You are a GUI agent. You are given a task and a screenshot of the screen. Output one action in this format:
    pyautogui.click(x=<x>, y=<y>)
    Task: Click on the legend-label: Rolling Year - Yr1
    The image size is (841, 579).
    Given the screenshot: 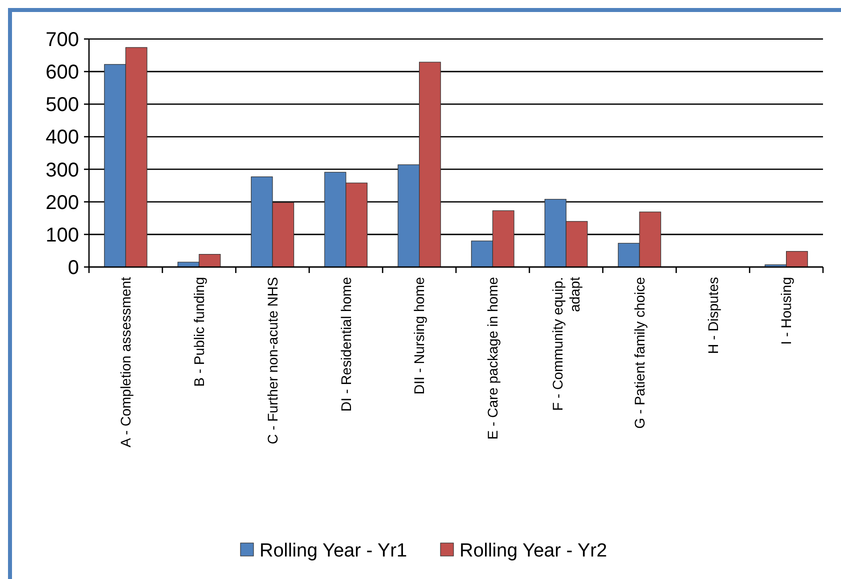 What is the action you would take?
    pyautogui.click(x=334, y=551)
    